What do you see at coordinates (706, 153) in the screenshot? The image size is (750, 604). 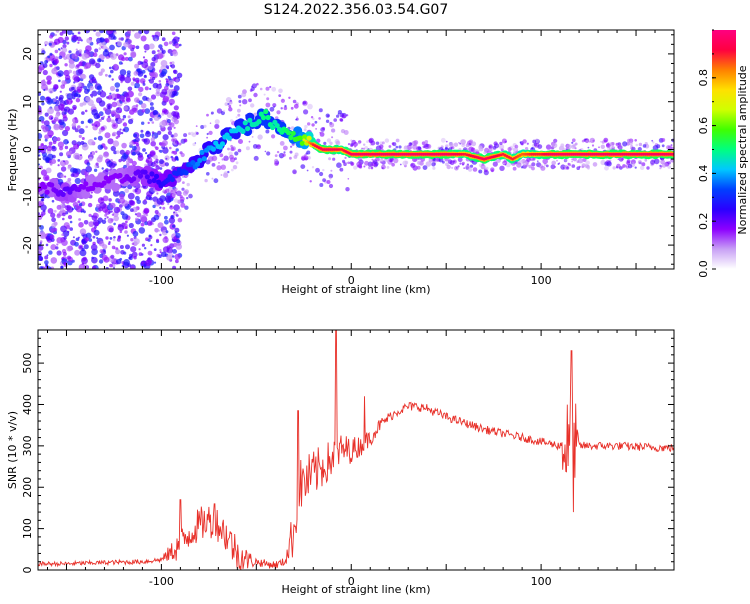 I see `colorbar-ticks: 0.0 0.2 0.4 0.6 0.8` at bounding box center [706, 153].